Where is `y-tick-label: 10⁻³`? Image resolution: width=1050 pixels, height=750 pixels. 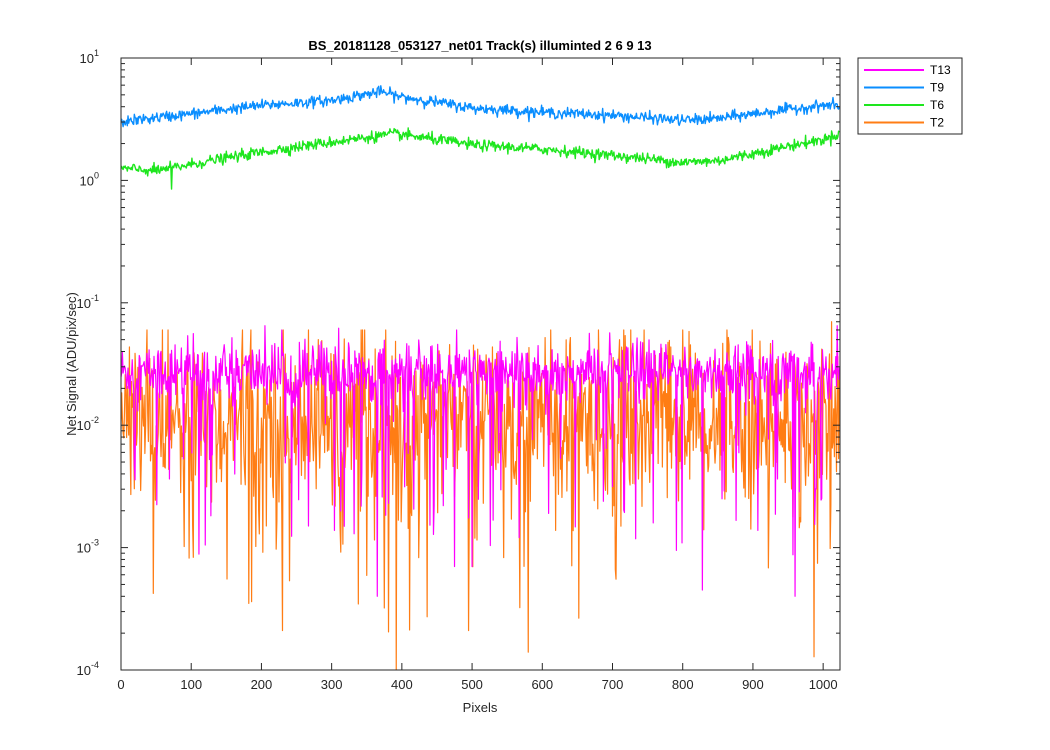
y-tick-label: 10⁻³ is located at coordinates (88, 547).